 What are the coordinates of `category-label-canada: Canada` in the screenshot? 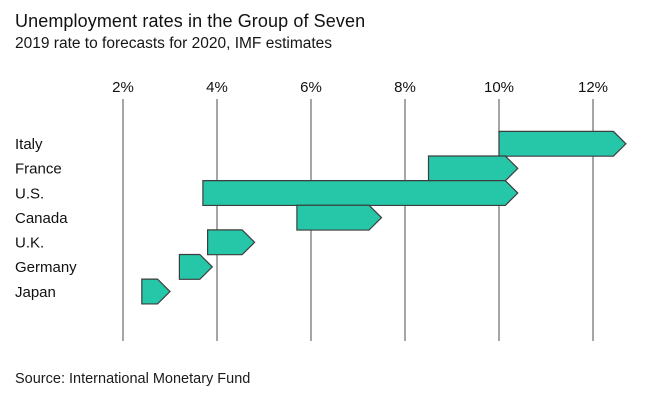 It's located at (41, 218).